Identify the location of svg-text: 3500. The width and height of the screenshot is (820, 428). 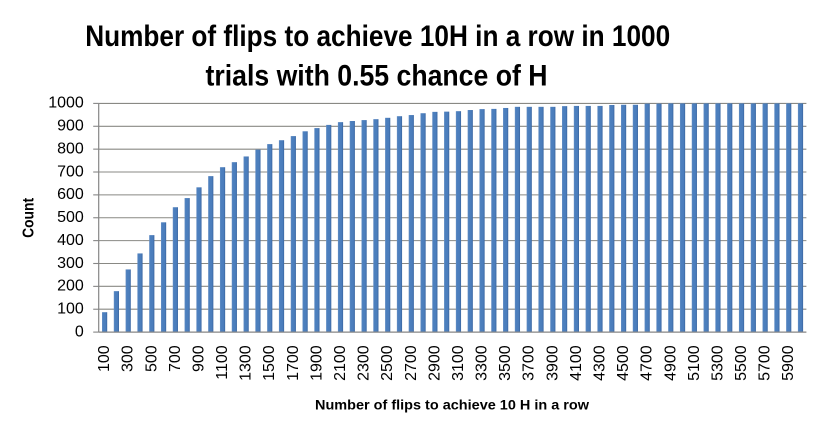
(505, 363).